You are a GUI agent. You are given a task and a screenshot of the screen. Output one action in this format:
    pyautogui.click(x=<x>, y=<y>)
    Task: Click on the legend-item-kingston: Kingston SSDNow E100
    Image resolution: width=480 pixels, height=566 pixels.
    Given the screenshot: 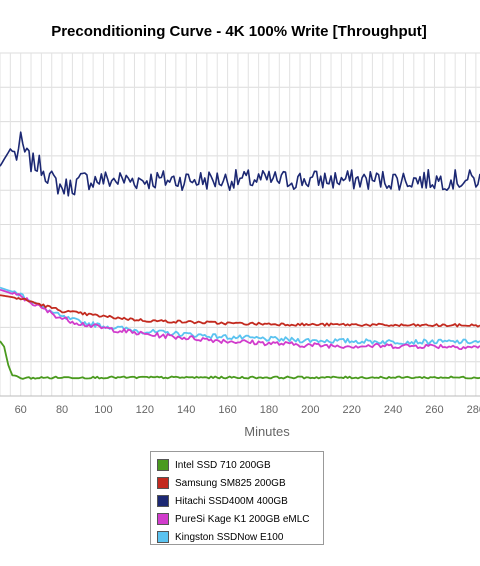 What is the action you would take?
    pyautogui.click(x=240, y=537)
    